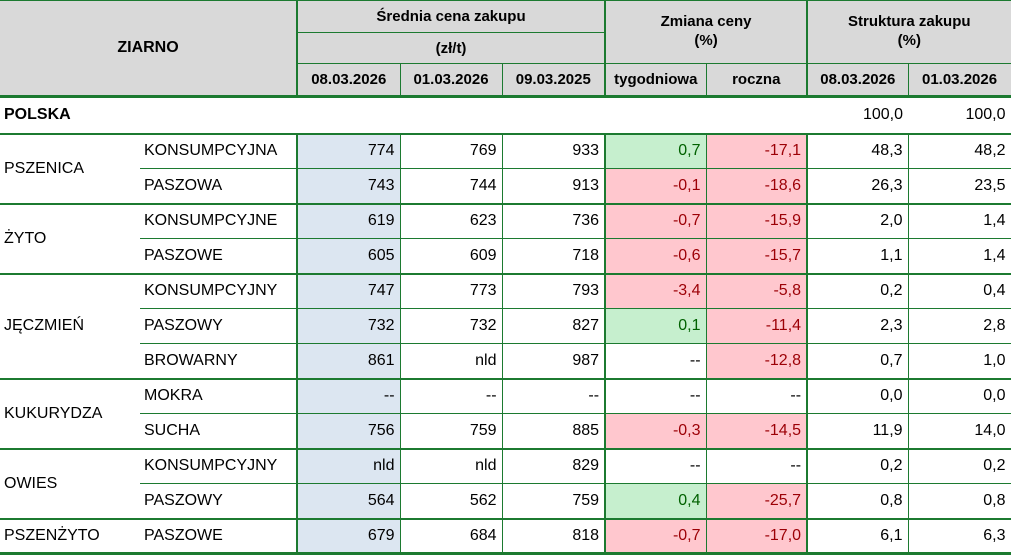 This screenshot has width=1011, height=557. What do you see at coordinates (451, 150) in the screenshot?
I see `price-cell: 769` at bounding box center [451, 150].